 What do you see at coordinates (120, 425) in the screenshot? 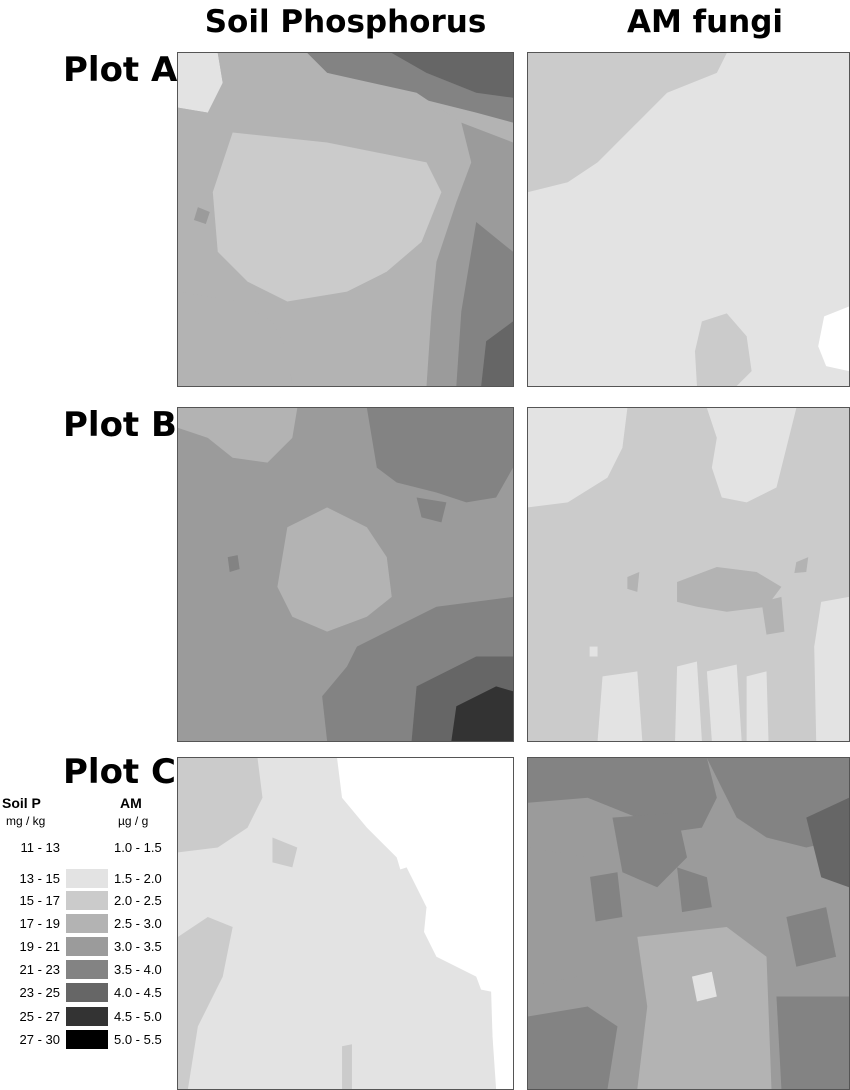
I see `row-title-plot-b: Plot B` at bounding box center [120, 425].